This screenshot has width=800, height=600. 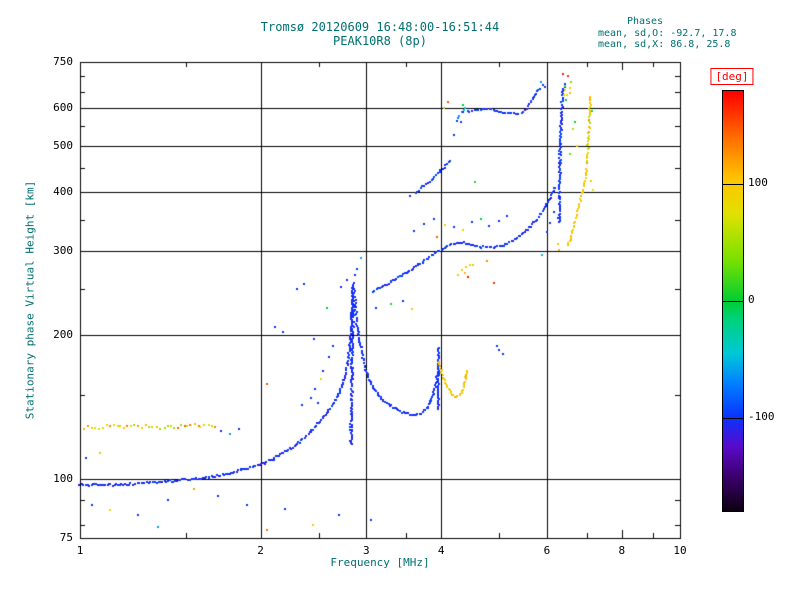 I want to click on x-tick-label: 4, so click(x=441, y=550).